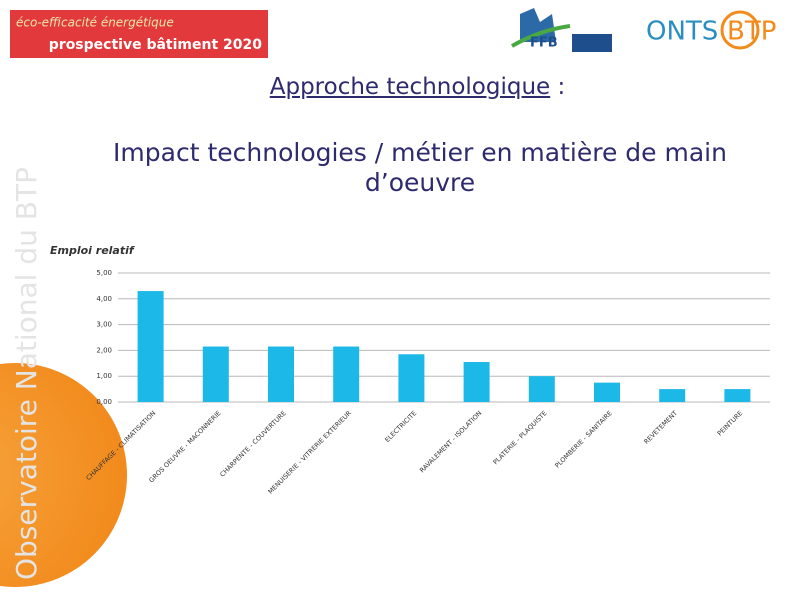 The image size is (800, 600). What do you see at coordinates (184, 446) in the screenshot?
I see `x-tick-label: GROS OEUVRE - MACONNERIE` at bounding box center [184, 446].